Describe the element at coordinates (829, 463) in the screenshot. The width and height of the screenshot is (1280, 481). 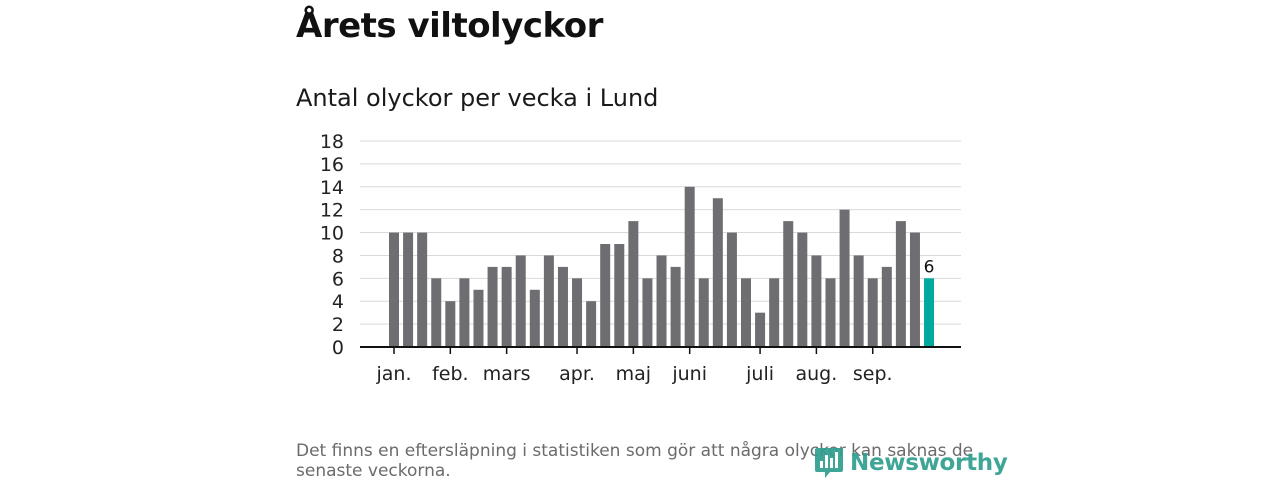
I see `newsworthy-logo-icon` at that location.